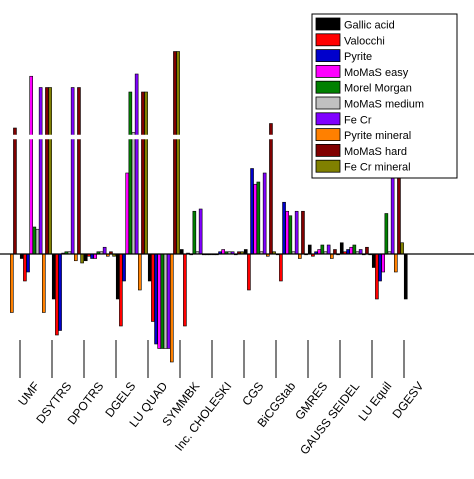  I want to click on bar-momas-hard-gmres, so click(335, 252).